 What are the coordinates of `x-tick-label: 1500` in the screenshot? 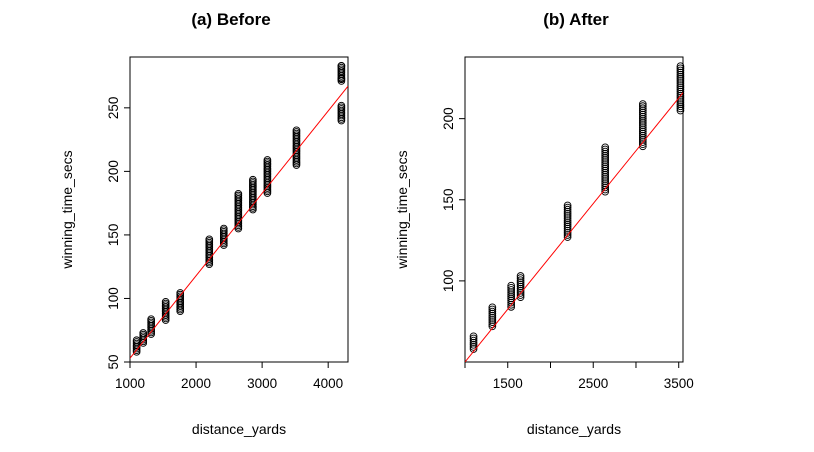 It's located at (508, 383).